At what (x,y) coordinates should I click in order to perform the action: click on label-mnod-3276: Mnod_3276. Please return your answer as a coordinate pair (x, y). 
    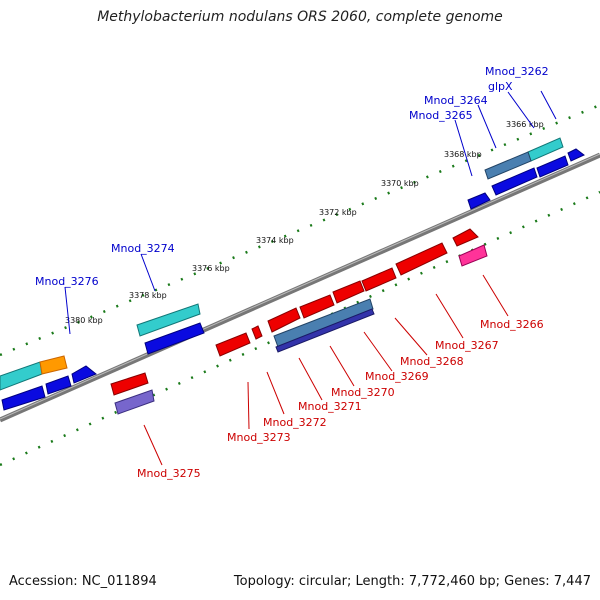
    Looking at the image, I should click on (67, 281).